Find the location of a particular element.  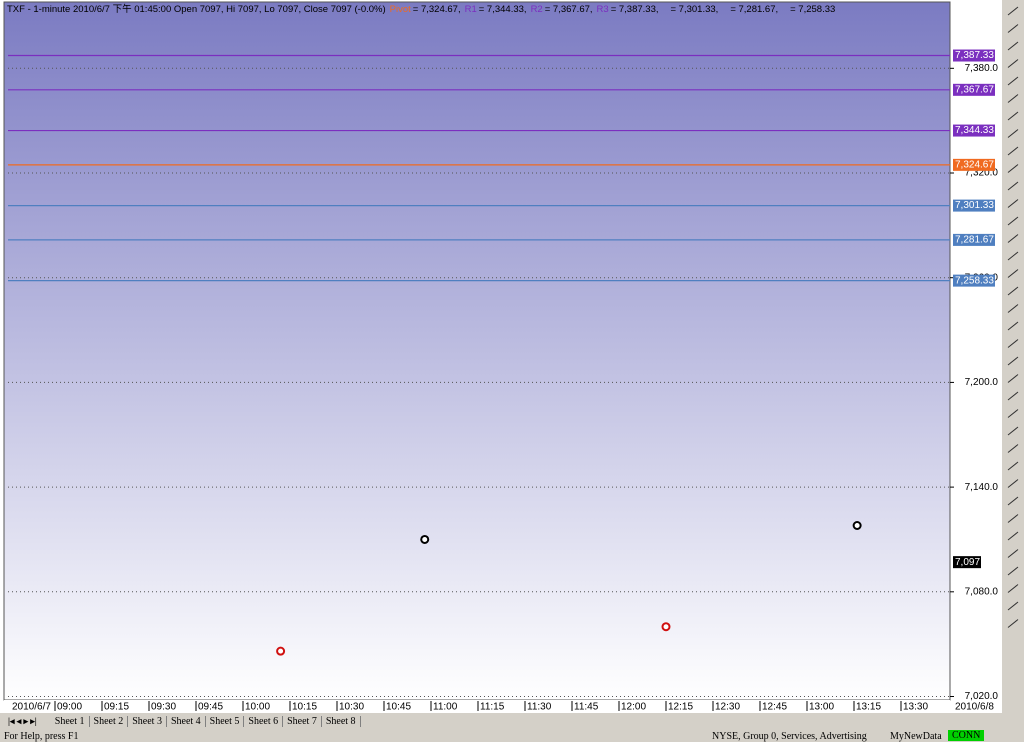

x-tick-label: 10:45 is located at coordinates (398, 707).